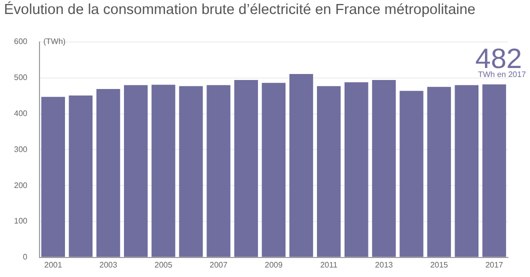 Image resolution: width=530 pixels, height=277 pixels. Describe the element at coordinates (21, 113) in the screenshot. I see `y-tick-label: 400` at that location.